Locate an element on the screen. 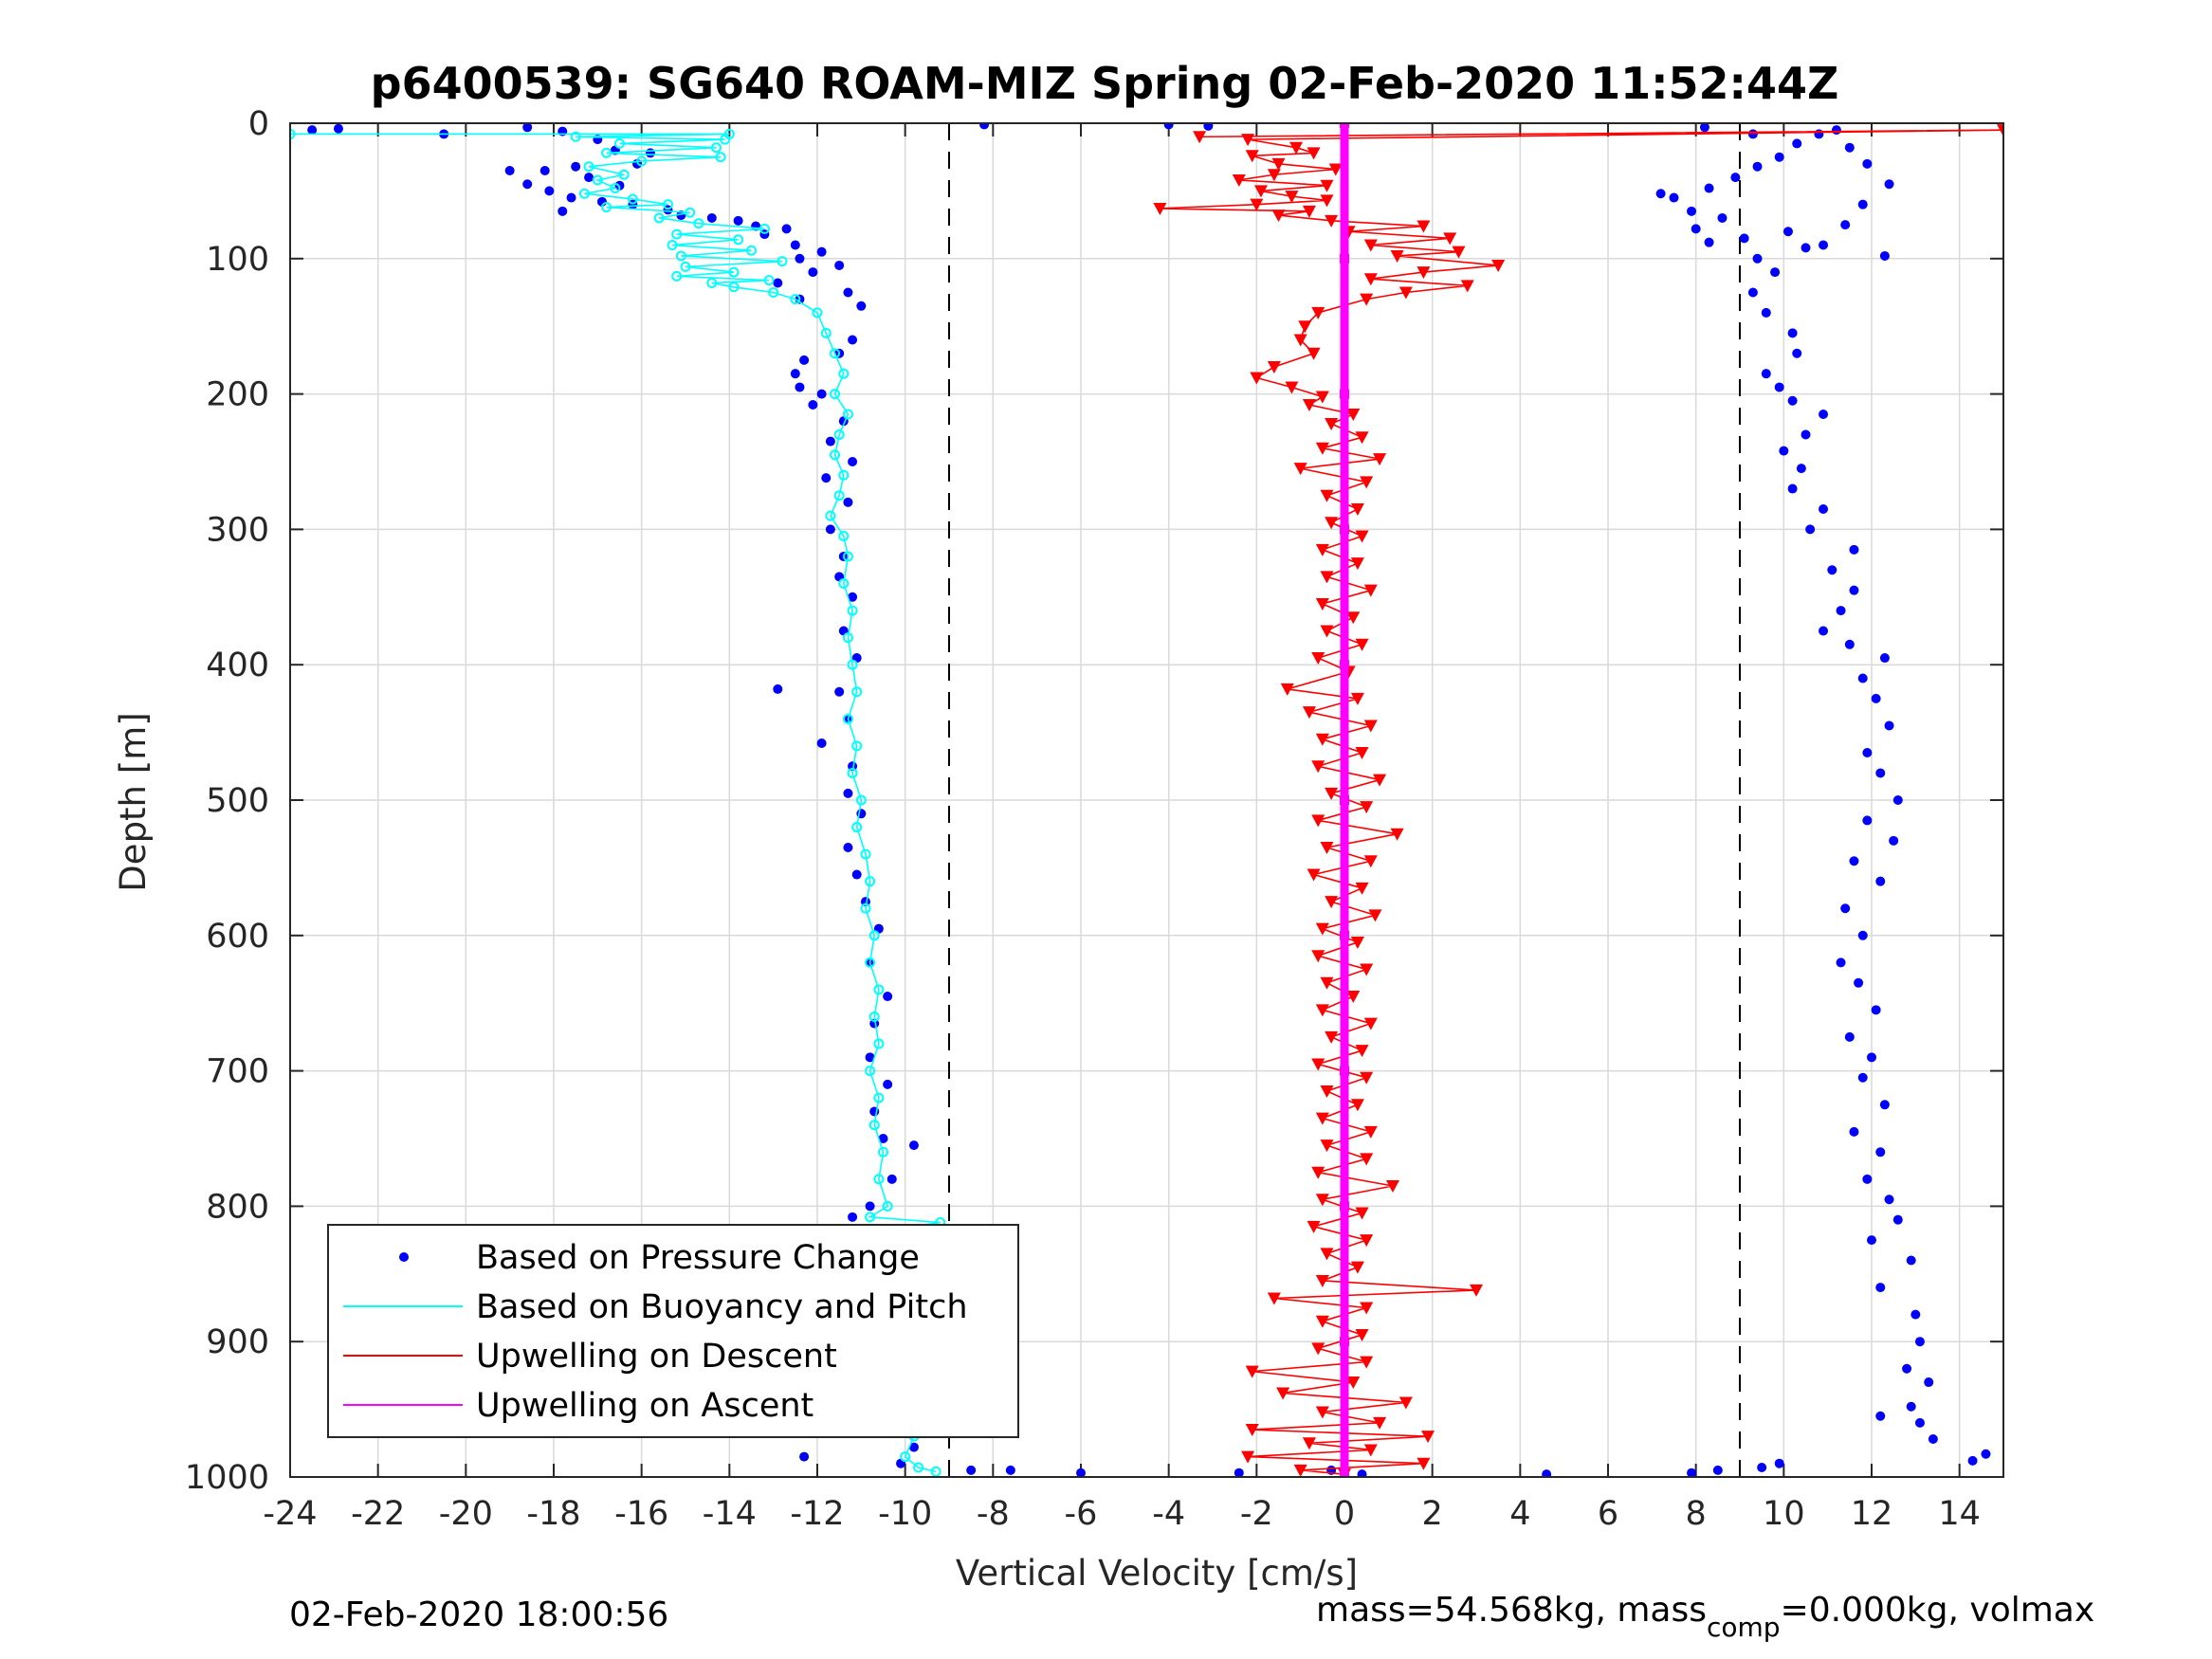 Image resolution: width=2212 pixels, height=1659 pixels. y-tick-labels: 0 100 200 300 400 500 600 700 800 900 1000 is located at coordinates (227, 801).